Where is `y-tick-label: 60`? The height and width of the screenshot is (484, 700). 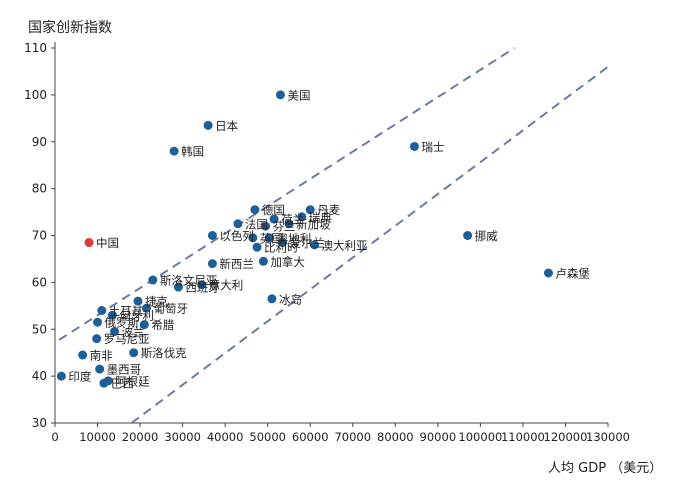
y-tick-label: 60 is located at coordinates (39, 282).